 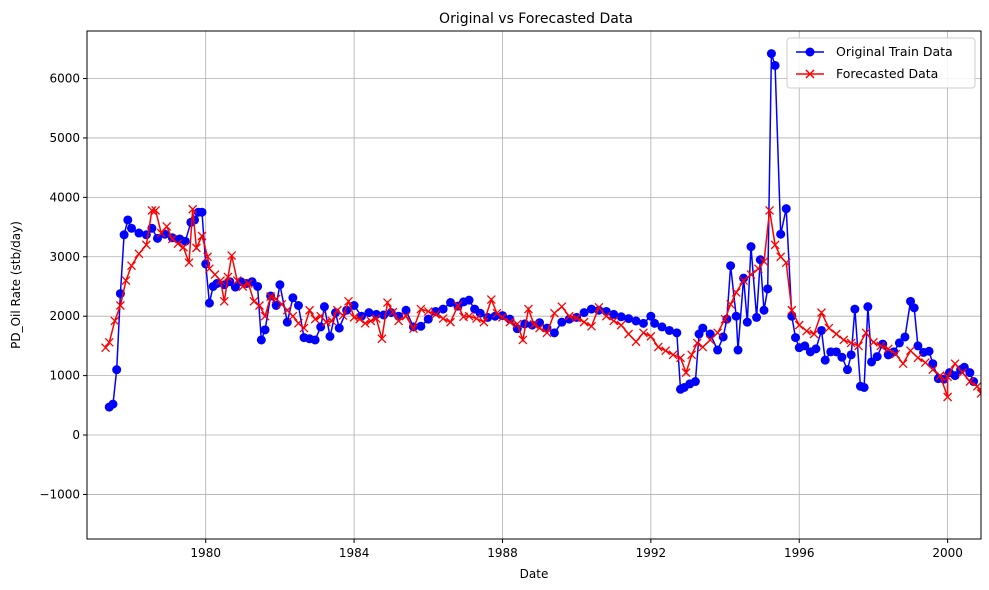 What do you see at coordinates (534, 574) in the screenshot?
I see `x-axis-label: Date` at bounding box center [534, 574].